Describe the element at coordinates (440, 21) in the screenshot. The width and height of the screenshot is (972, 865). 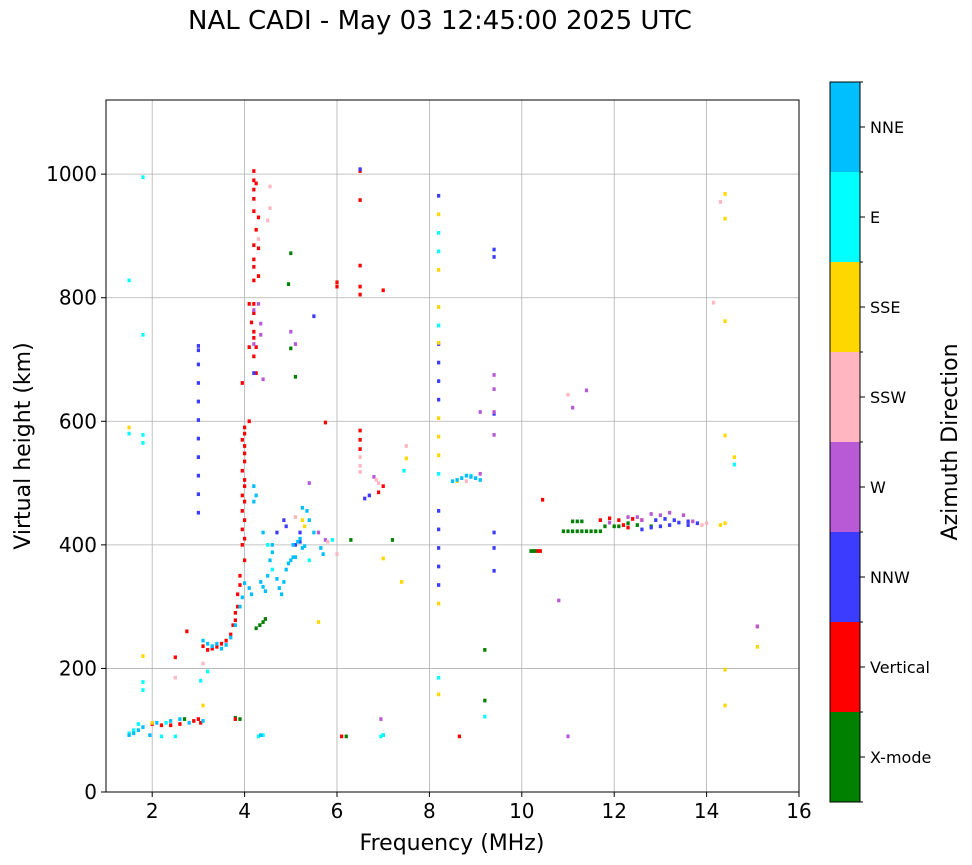
I see `chart-title: NAL CADI - May 03 12:45:00 2025 UTC` at that location.